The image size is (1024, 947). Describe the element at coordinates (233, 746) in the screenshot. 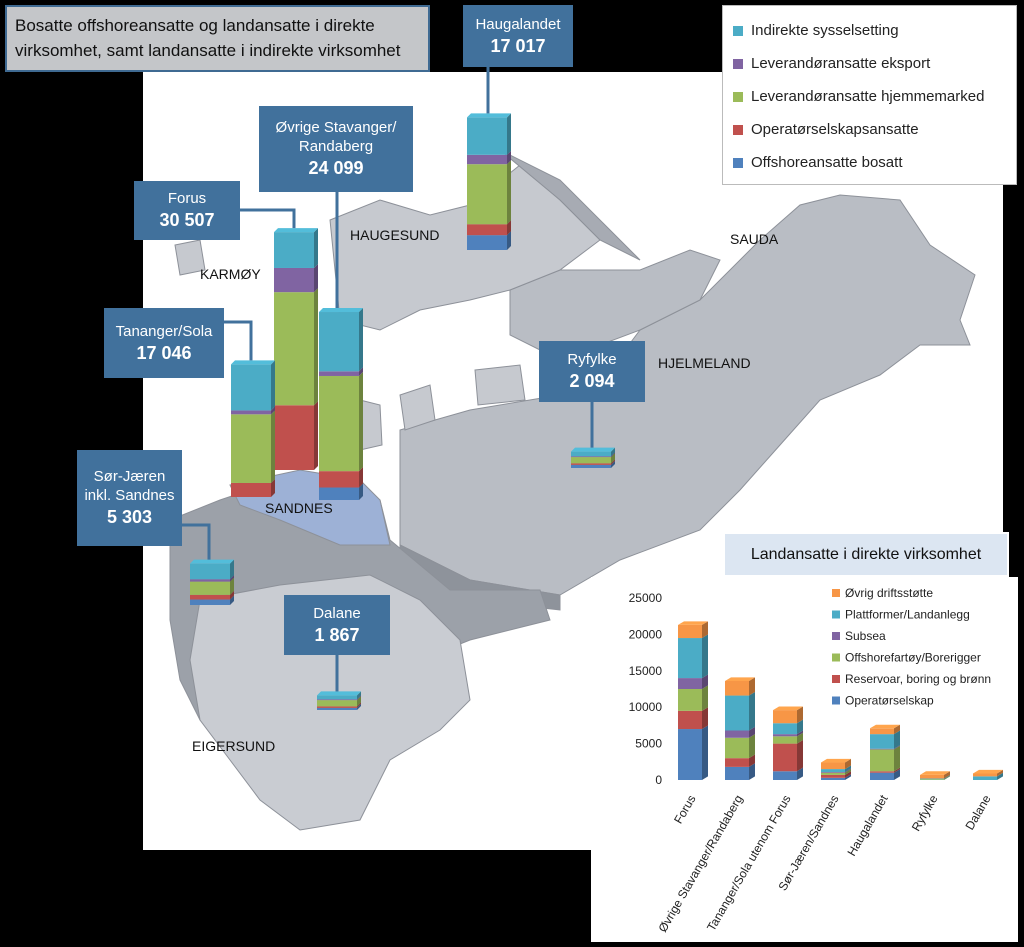

I see `place-label: EIGERSUND` at that location.